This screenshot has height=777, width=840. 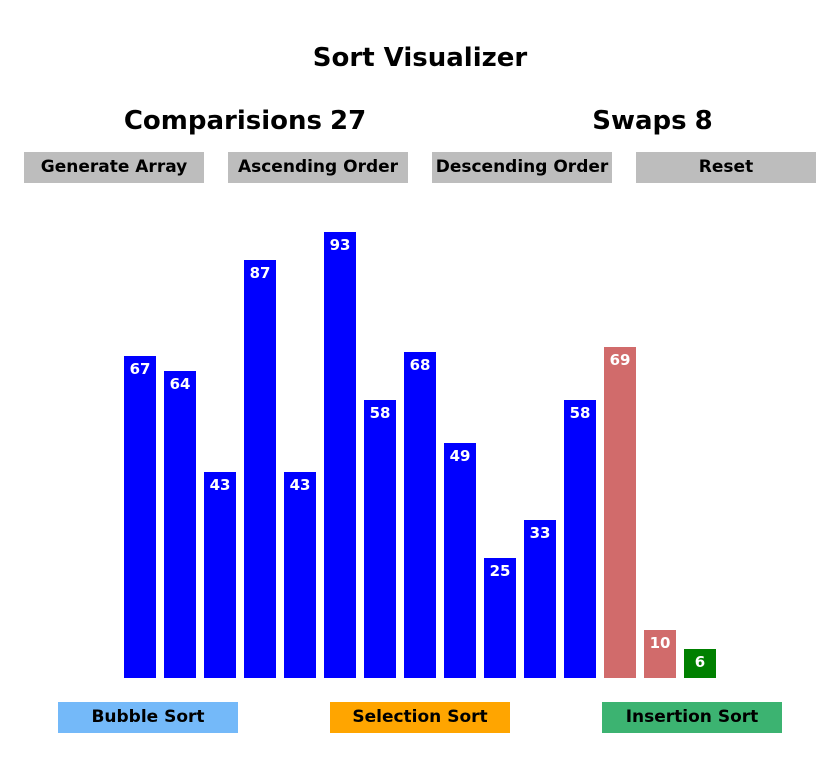 What do you see at coordinates (500, 618) in the screenshot?
I see `array-bar: 25` at bounding box center [500, 618].